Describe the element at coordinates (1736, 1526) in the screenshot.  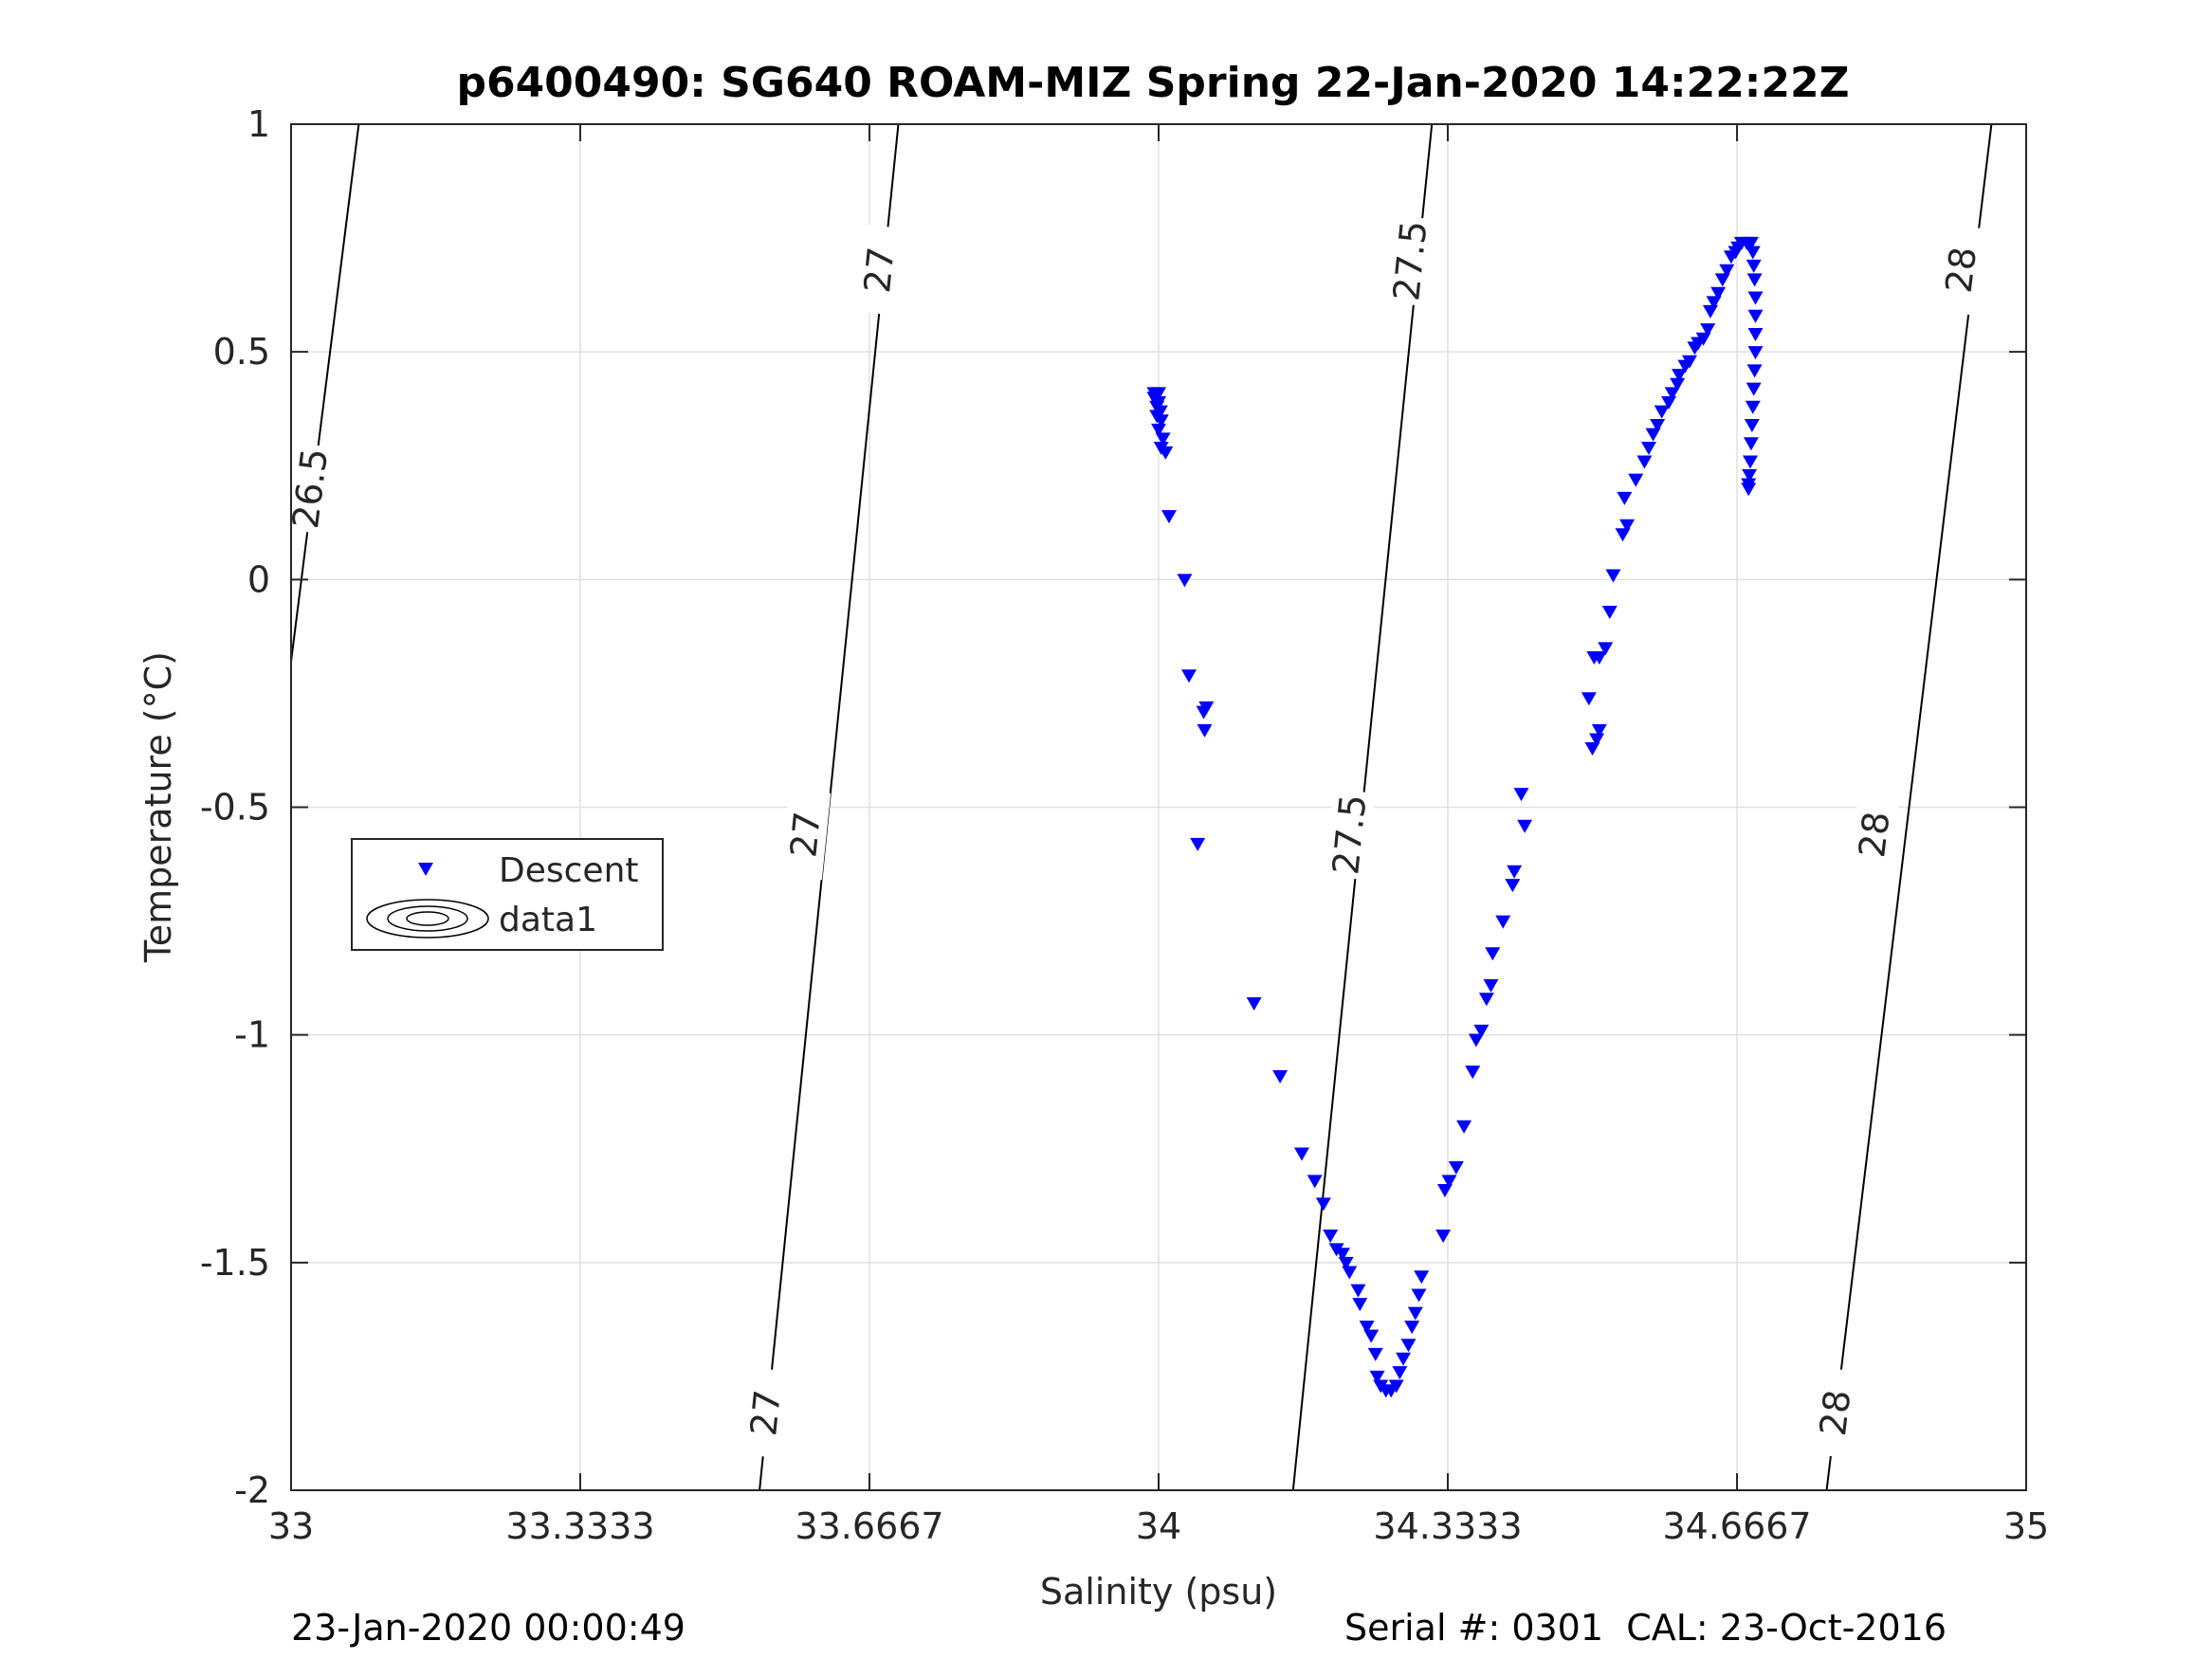
I see `x-tick-label: 34.6667` at that location.